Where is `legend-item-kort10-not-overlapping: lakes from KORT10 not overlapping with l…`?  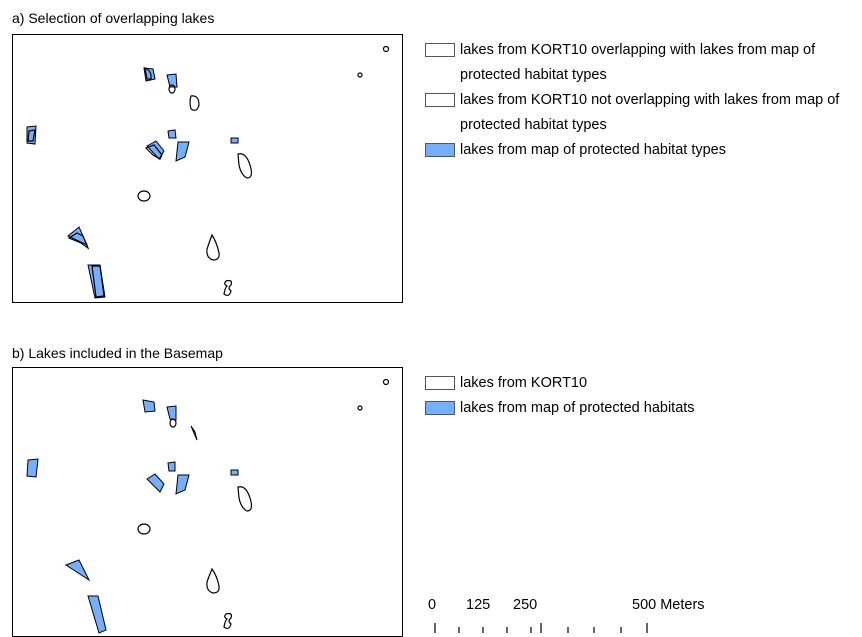 legend-item-kort10-not-overlapping: lakes from KORT10 not overlapping with l… is located at coordinates (643, 113).